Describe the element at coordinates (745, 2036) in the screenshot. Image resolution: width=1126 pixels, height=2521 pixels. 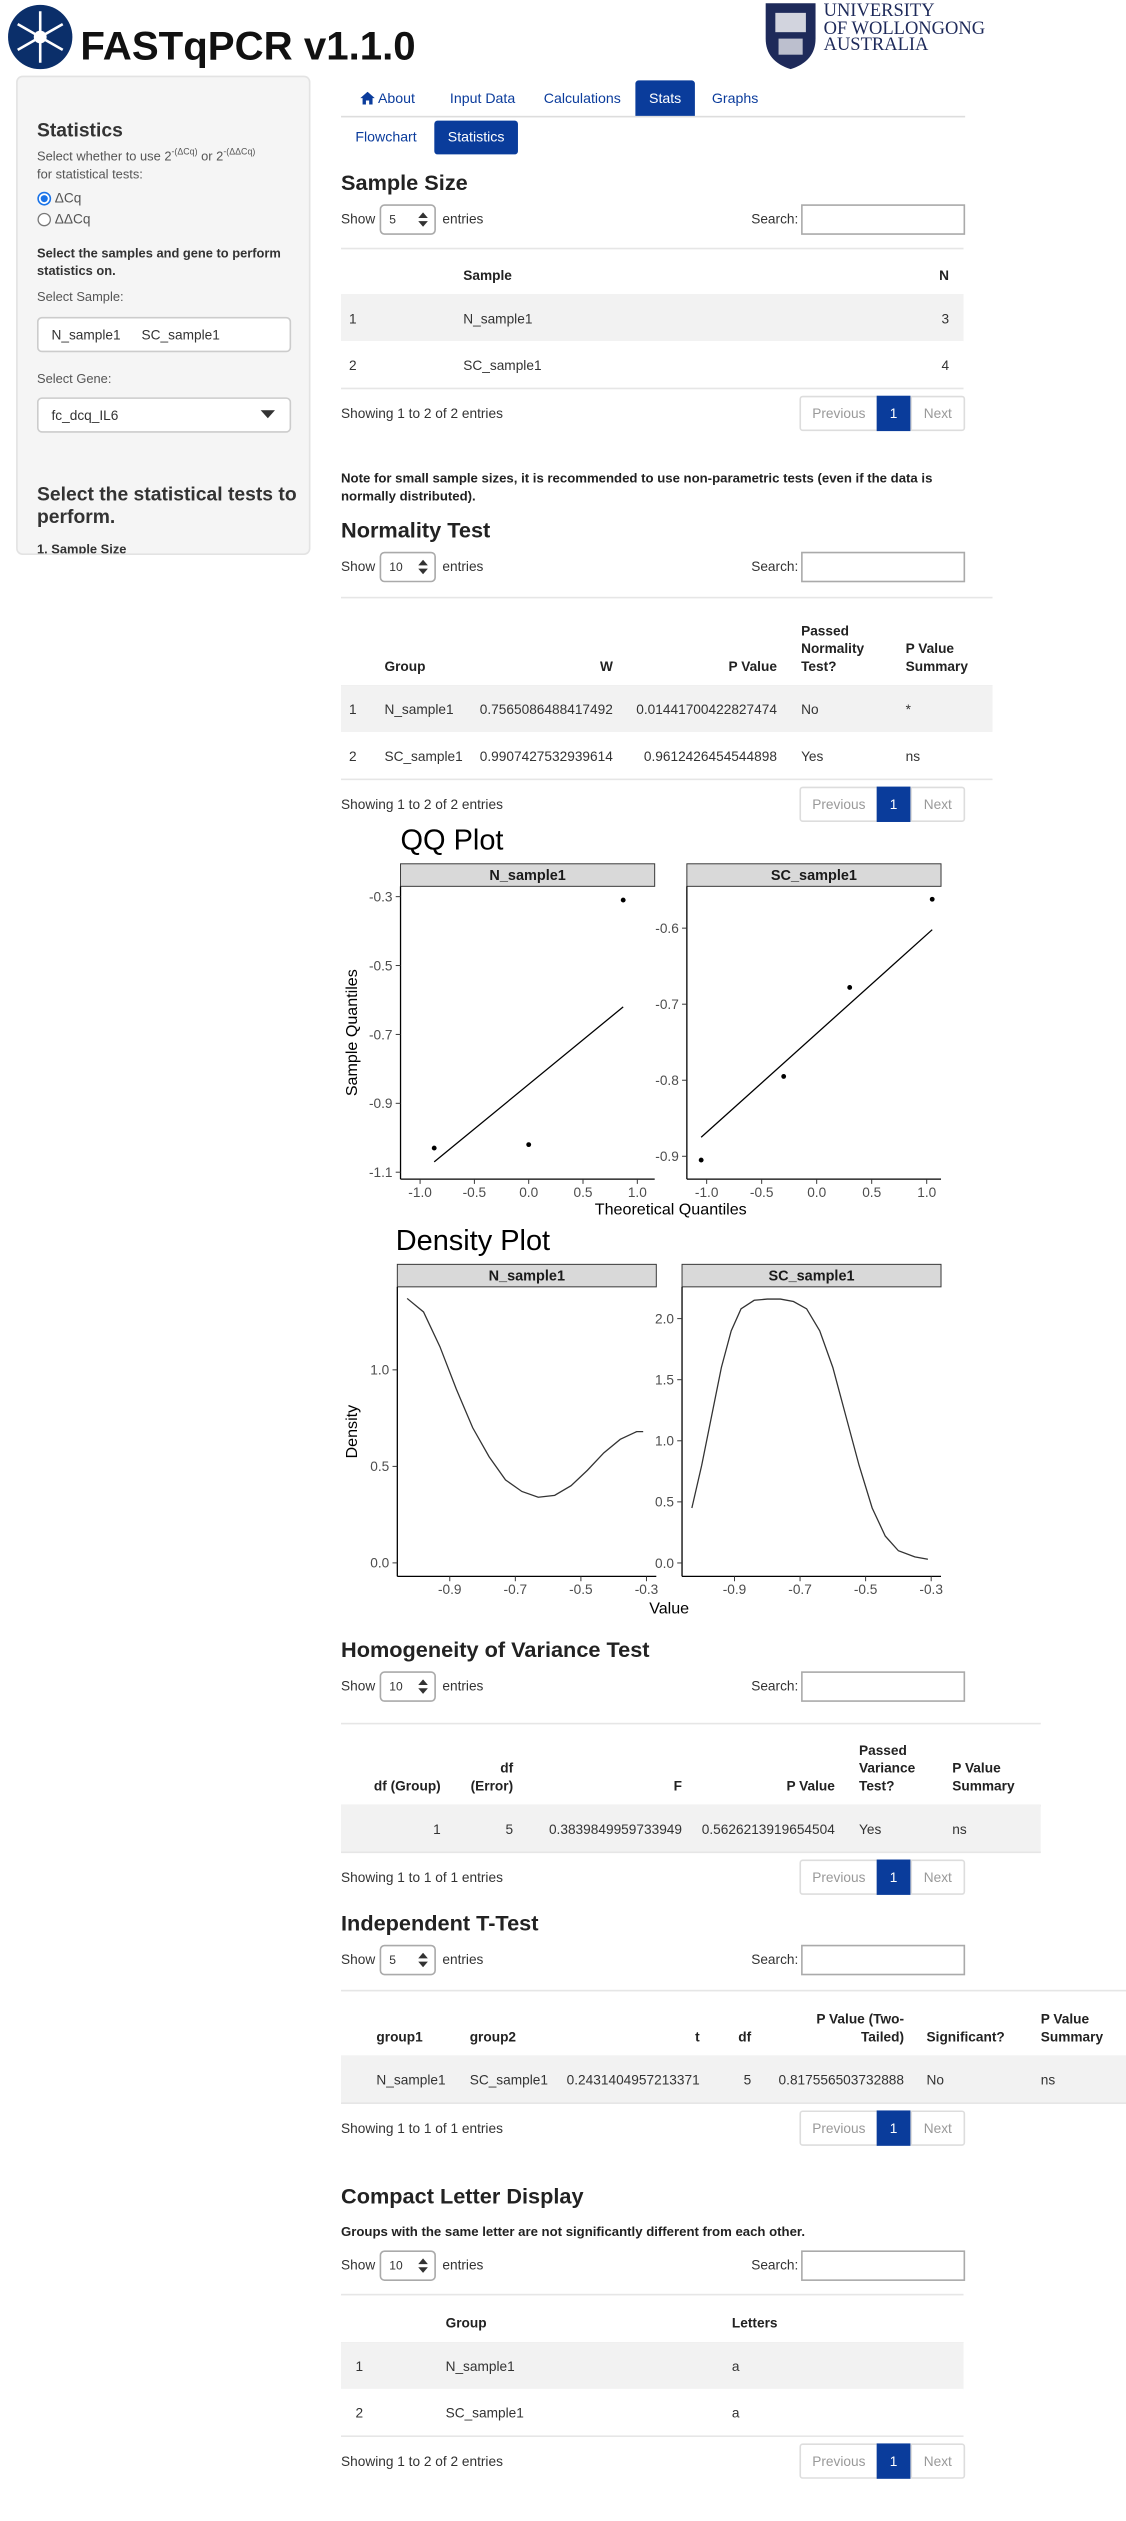
I see `header-text: df` at that location.